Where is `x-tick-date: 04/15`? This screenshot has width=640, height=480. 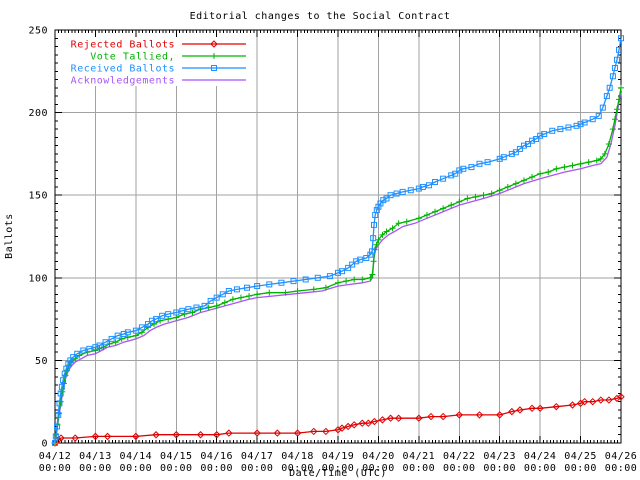 x-tick-date: 04/15 is located at coordinates (176, 456).